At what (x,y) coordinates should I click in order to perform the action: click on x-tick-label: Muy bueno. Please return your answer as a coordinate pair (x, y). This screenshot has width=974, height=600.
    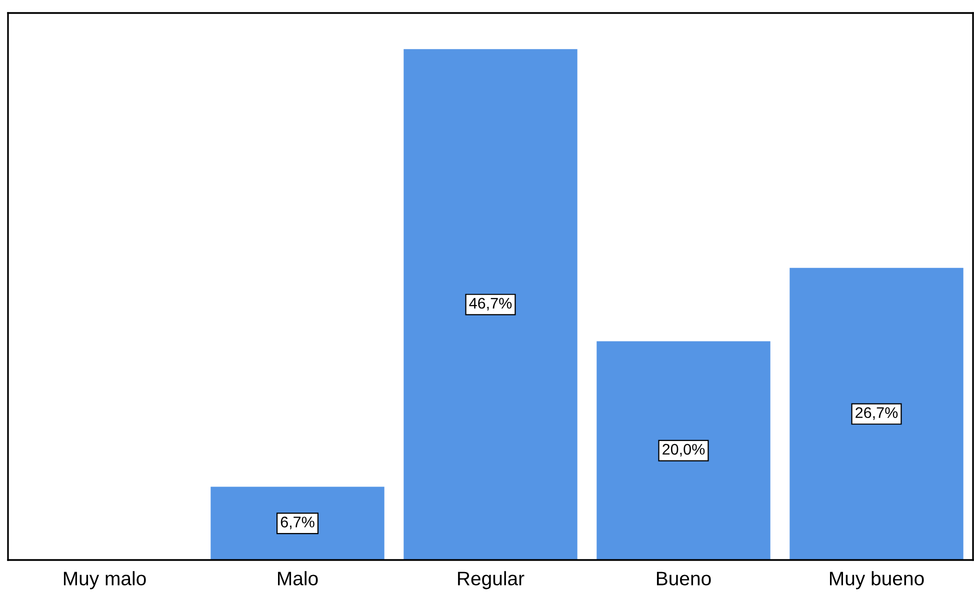
    Looking at the image, I should click on (877, 580).